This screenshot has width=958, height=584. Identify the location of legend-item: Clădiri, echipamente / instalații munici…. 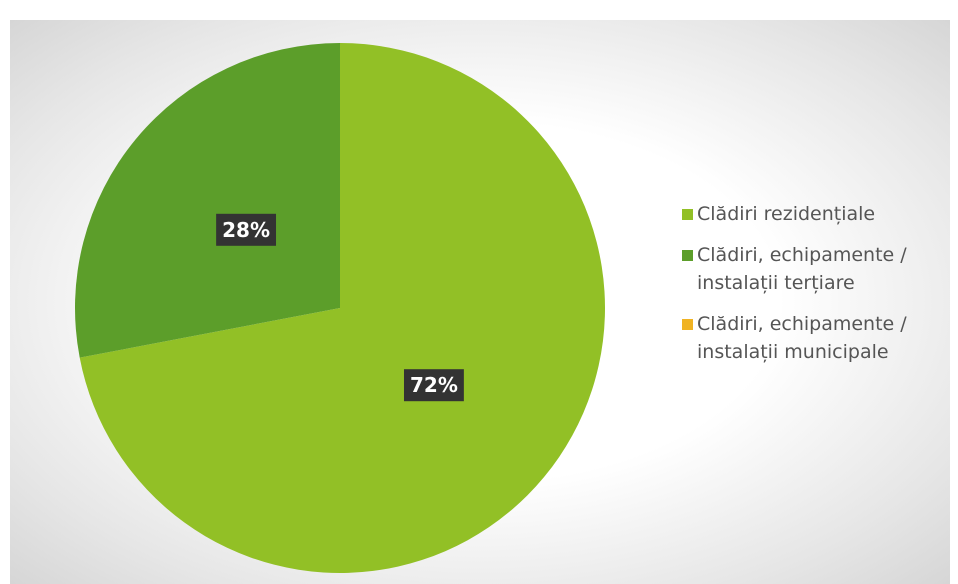
(817, 338).